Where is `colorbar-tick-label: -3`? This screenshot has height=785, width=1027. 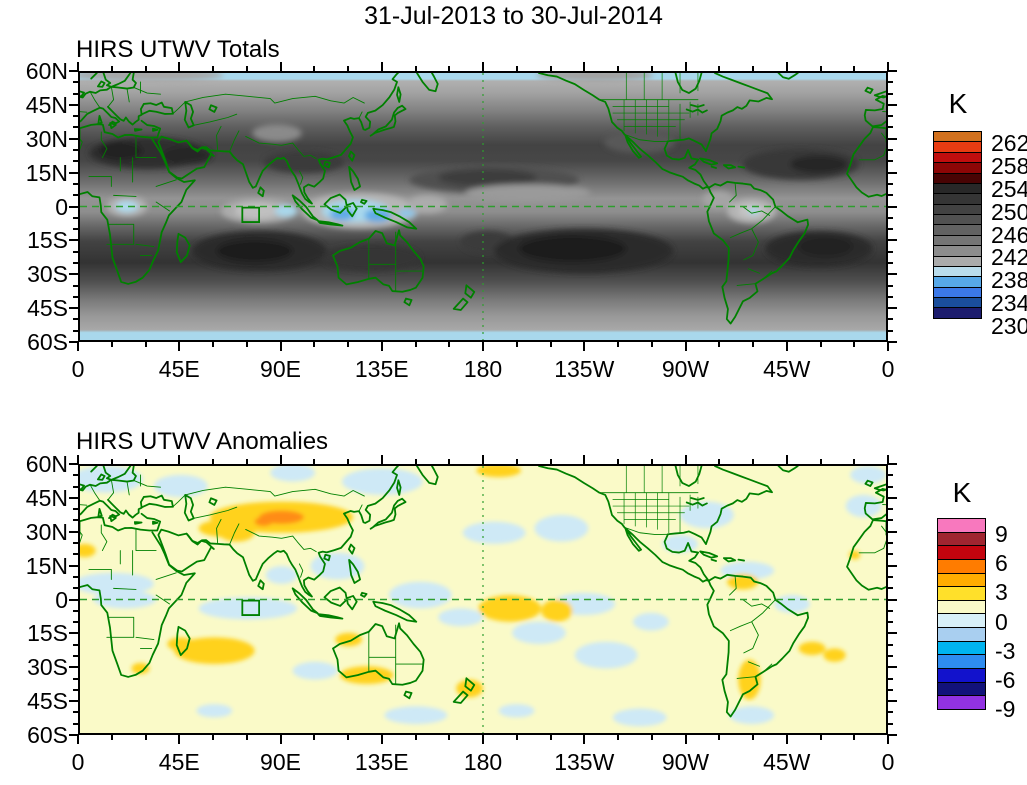 colorbar-tick-label: -3 is located at coordinates (1005, 650).